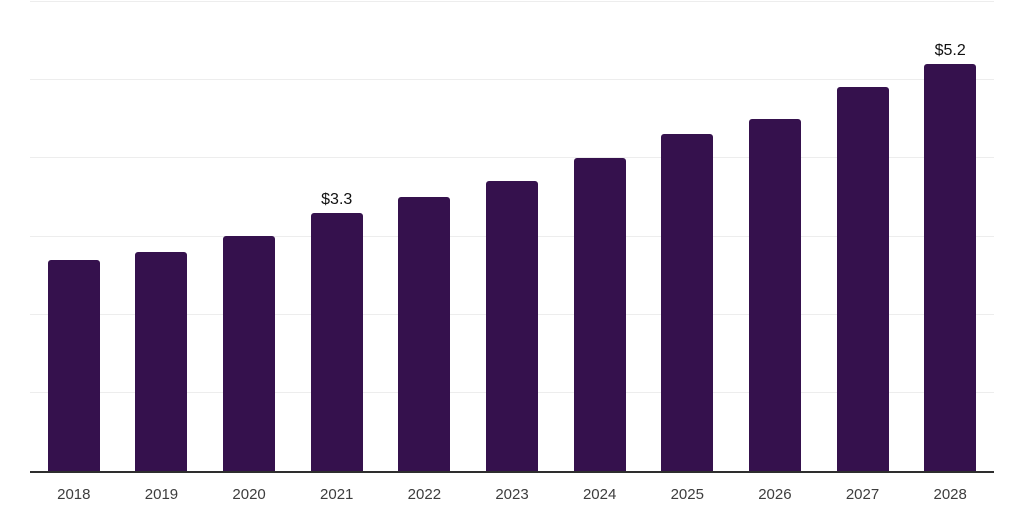  I want to click on data-label-2028: $5.2, so click(950, 50).